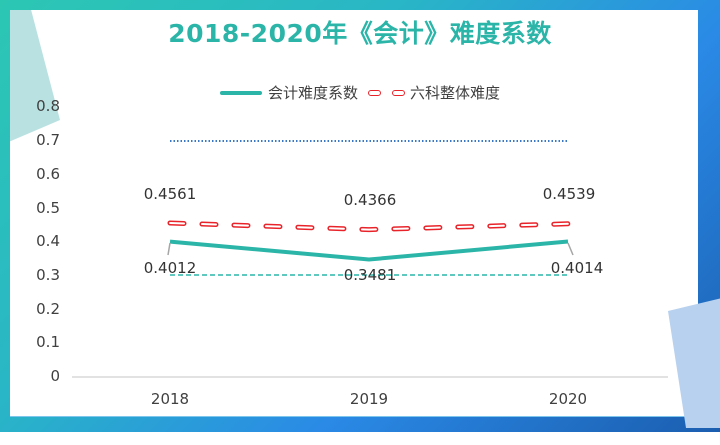 Image resolution: width=720 pixels, height=445 pixels. What do you see at coordinates (577, 268) in the screenshot?
I see `data-label: 0.4014` at bounding box center [577, 268].